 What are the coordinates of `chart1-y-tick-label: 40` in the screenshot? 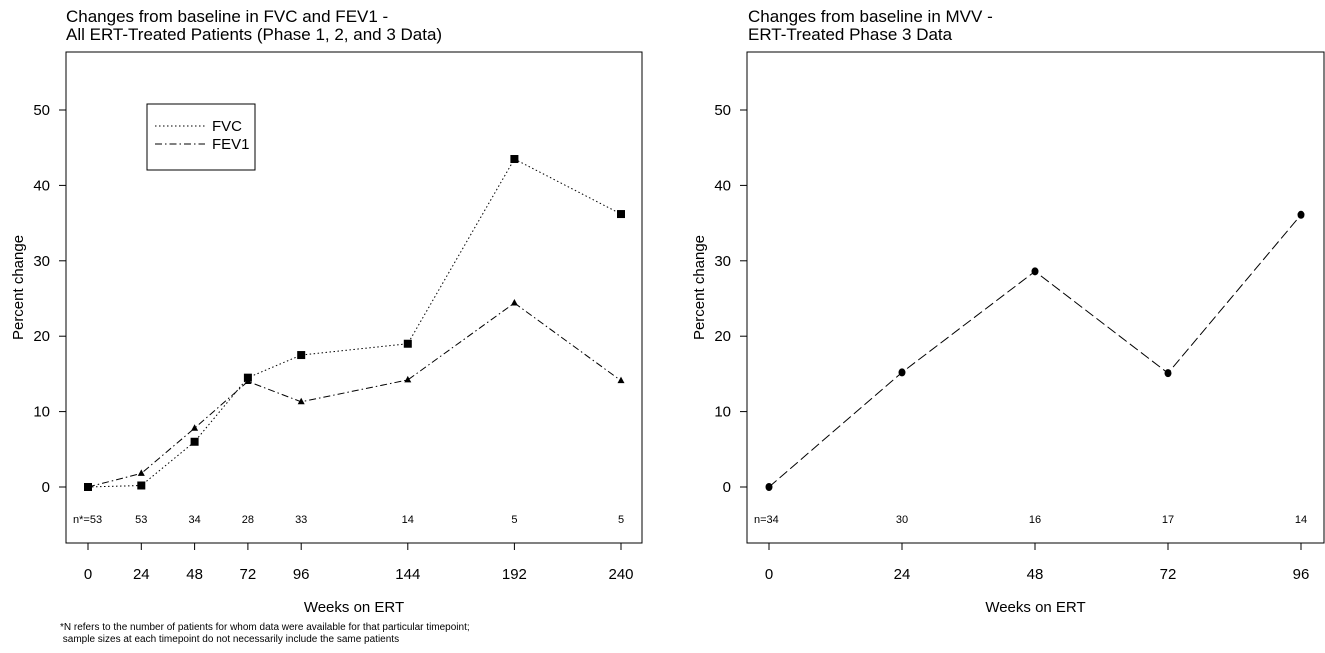 It's located at (41, 185).